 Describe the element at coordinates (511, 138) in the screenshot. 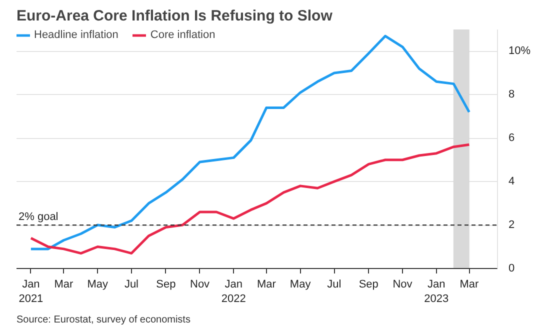

I see `y-tick-label: 6` at that location.